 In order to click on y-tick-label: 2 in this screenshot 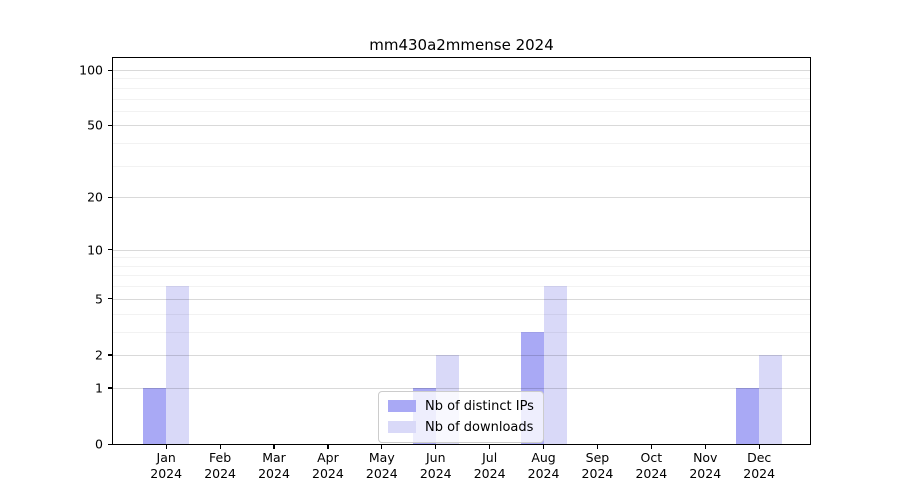, I will do `click(99, 355)`.